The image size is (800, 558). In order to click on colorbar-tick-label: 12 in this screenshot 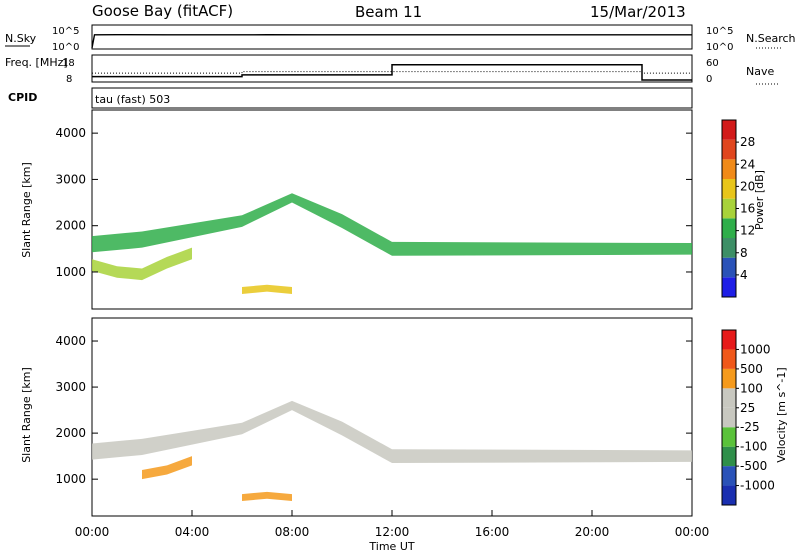, I will do `click(747, 231)`.